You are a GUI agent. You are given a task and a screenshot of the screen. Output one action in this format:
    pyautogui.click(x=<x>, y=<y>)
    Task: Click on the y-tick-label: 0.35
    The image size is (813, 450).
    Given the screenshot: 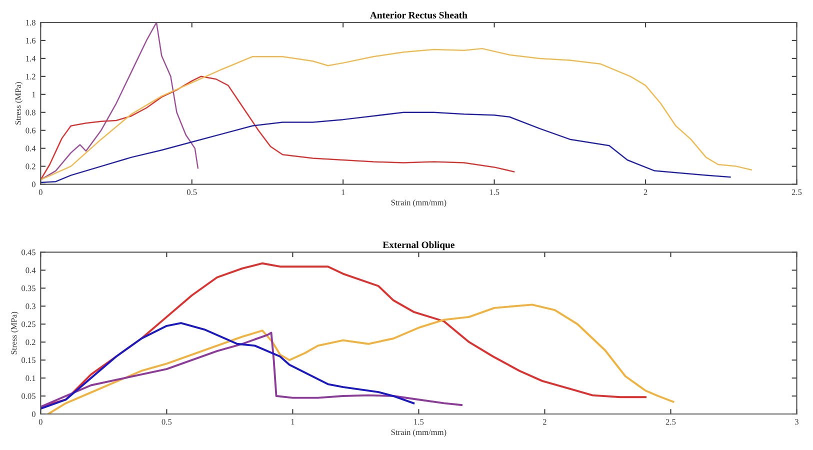 What is the action you would take?
    pyautogui.click(x=29, y=289)
    